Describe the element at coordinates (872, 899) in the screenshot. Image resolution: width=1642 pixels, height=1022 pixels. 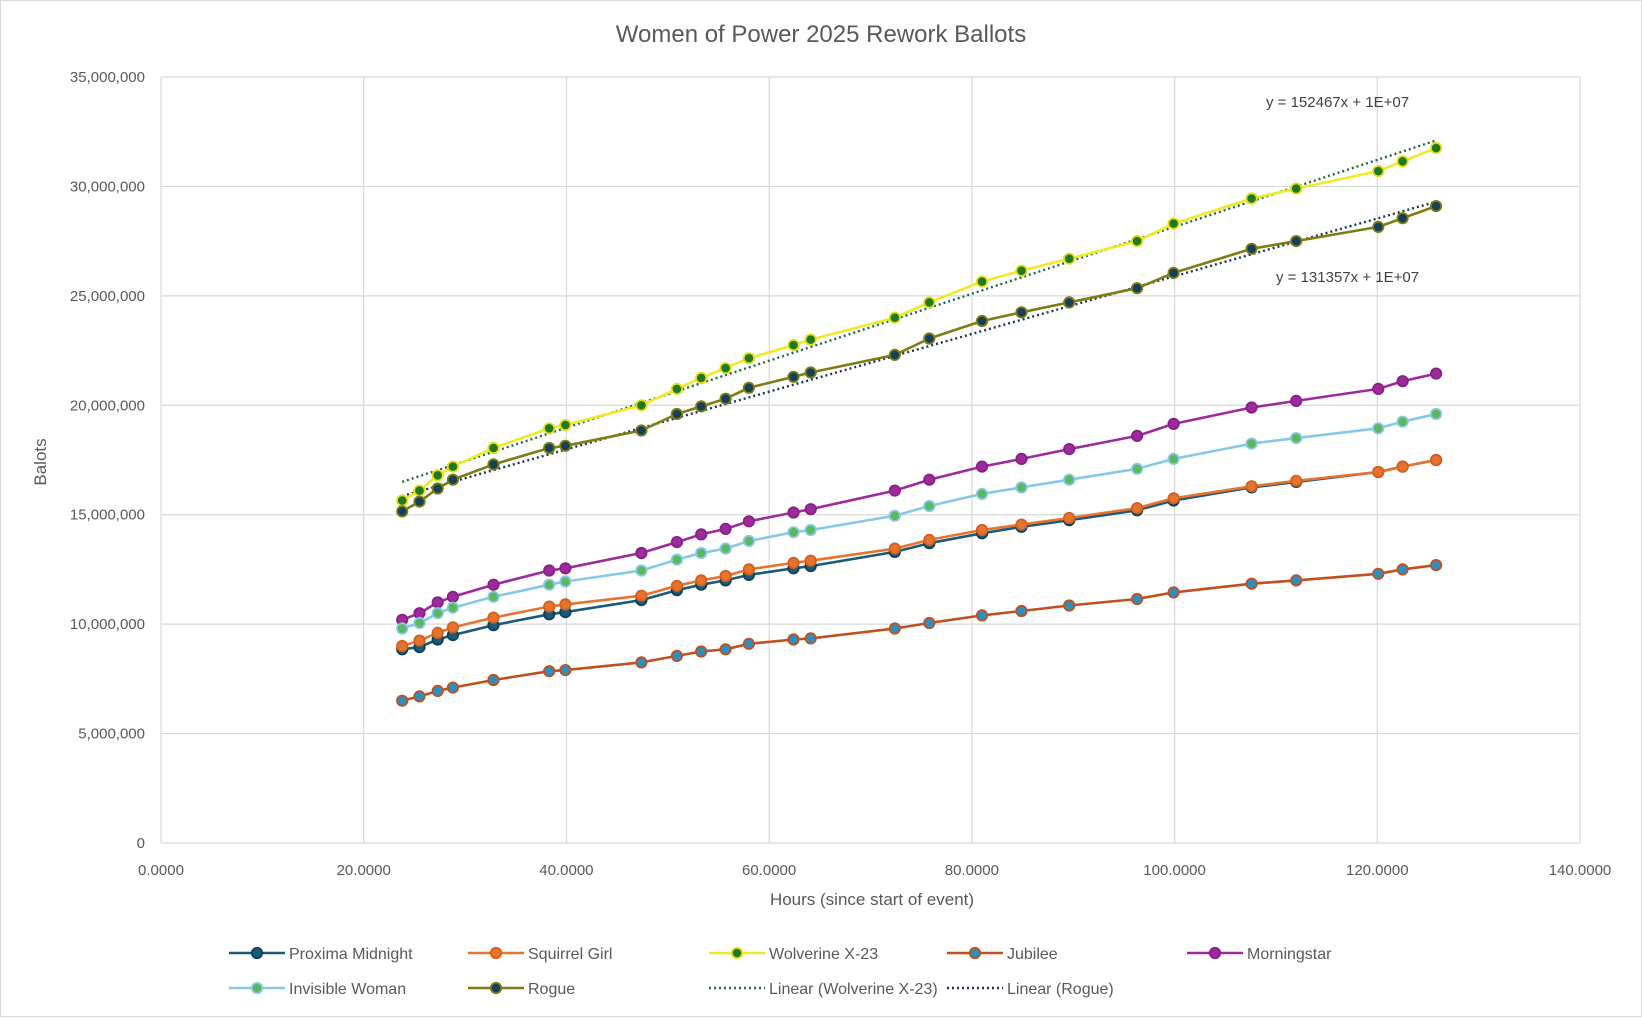
I see `x-axis-title: Hours (since start of event)` at that location.